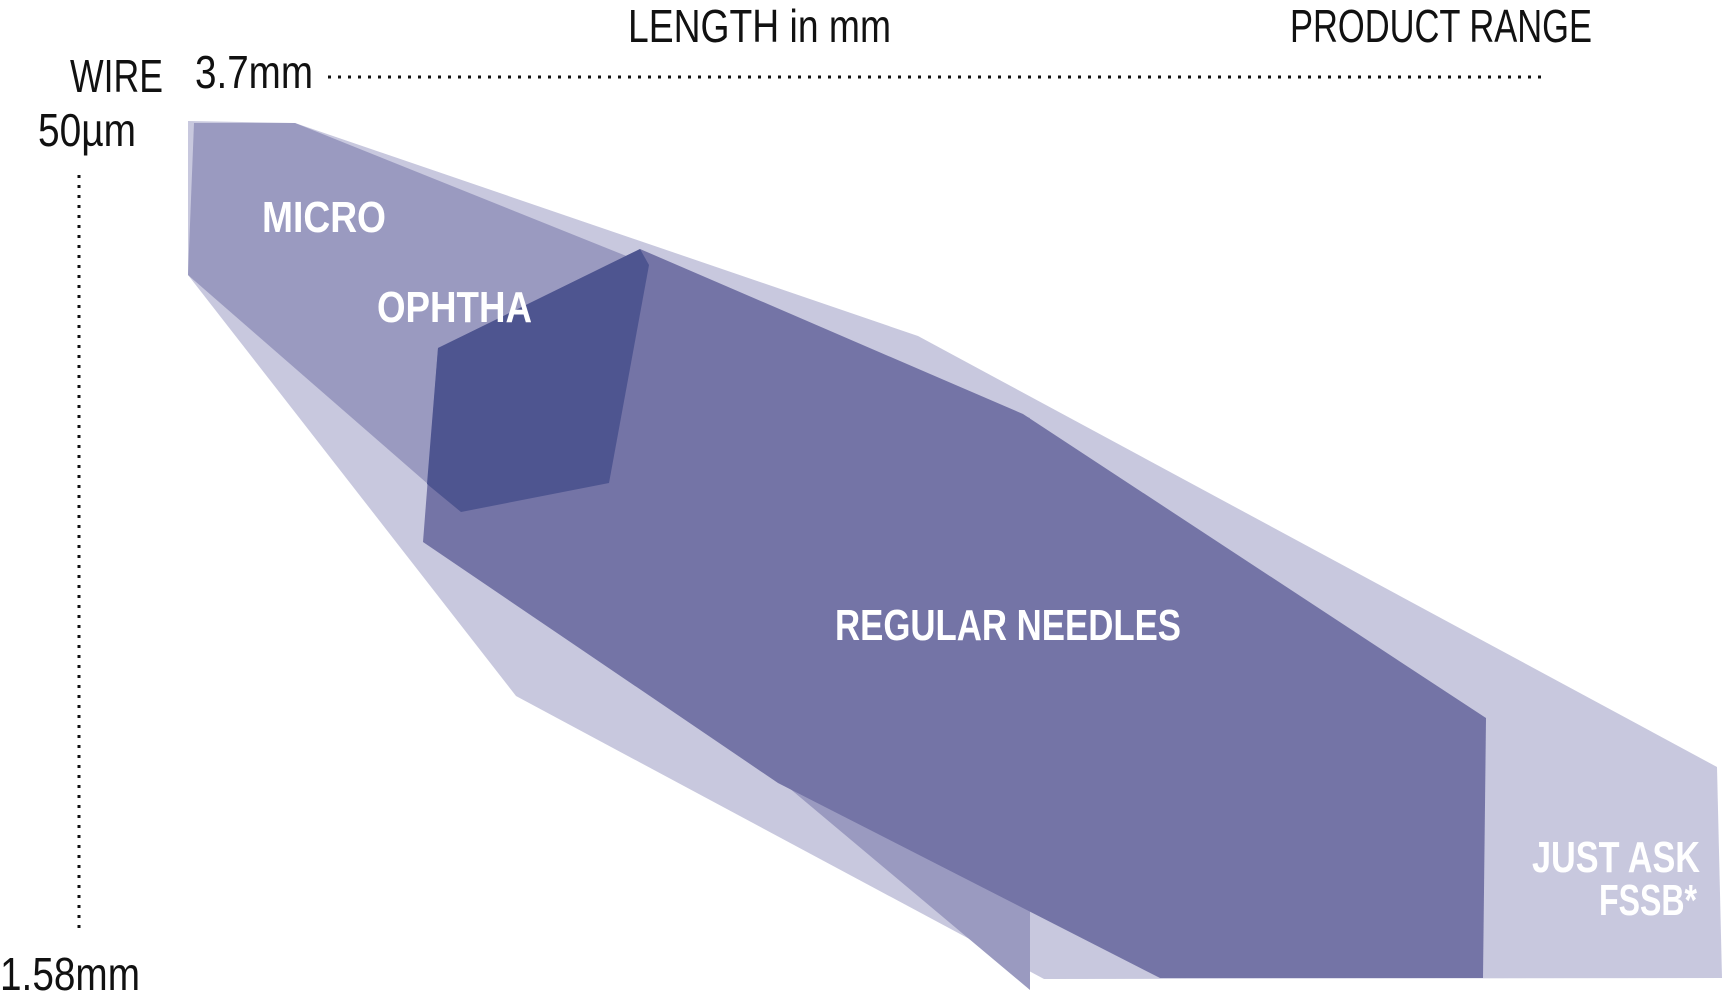 This screenshot has width=1722, height=1000. I want to click on length-start-label: 3.7mm, so click(254, 72).